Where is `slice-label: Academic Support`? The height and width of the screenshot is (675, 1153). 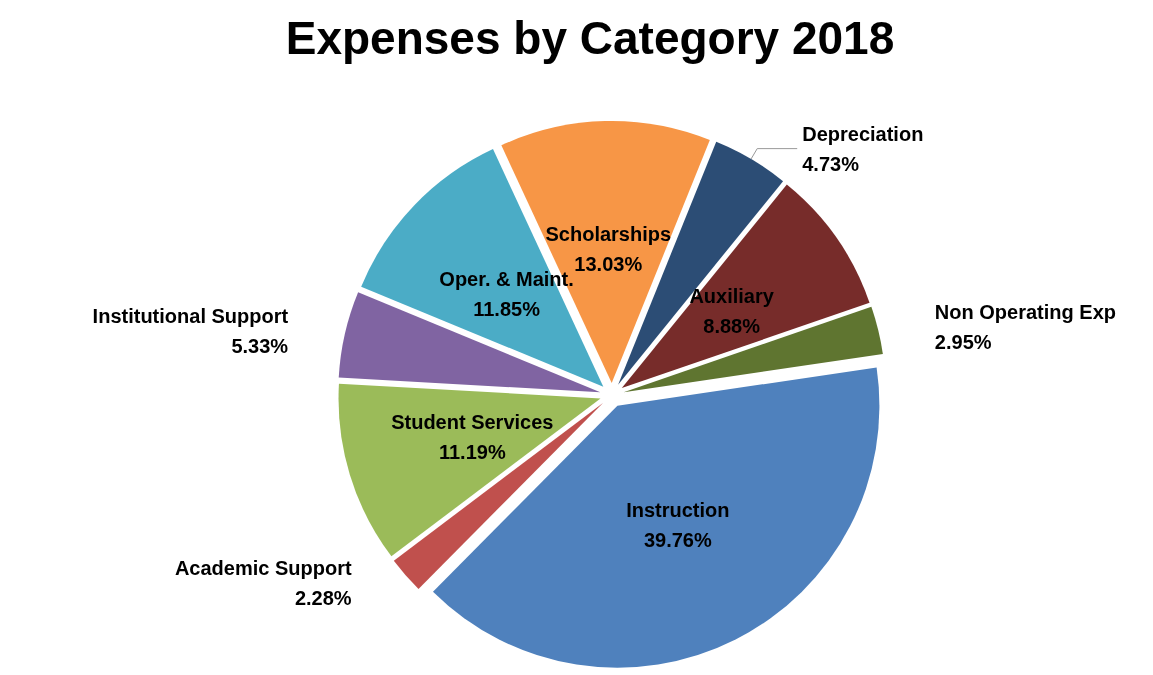 slice-label: Academic Support is located at coordinates (263, 568).